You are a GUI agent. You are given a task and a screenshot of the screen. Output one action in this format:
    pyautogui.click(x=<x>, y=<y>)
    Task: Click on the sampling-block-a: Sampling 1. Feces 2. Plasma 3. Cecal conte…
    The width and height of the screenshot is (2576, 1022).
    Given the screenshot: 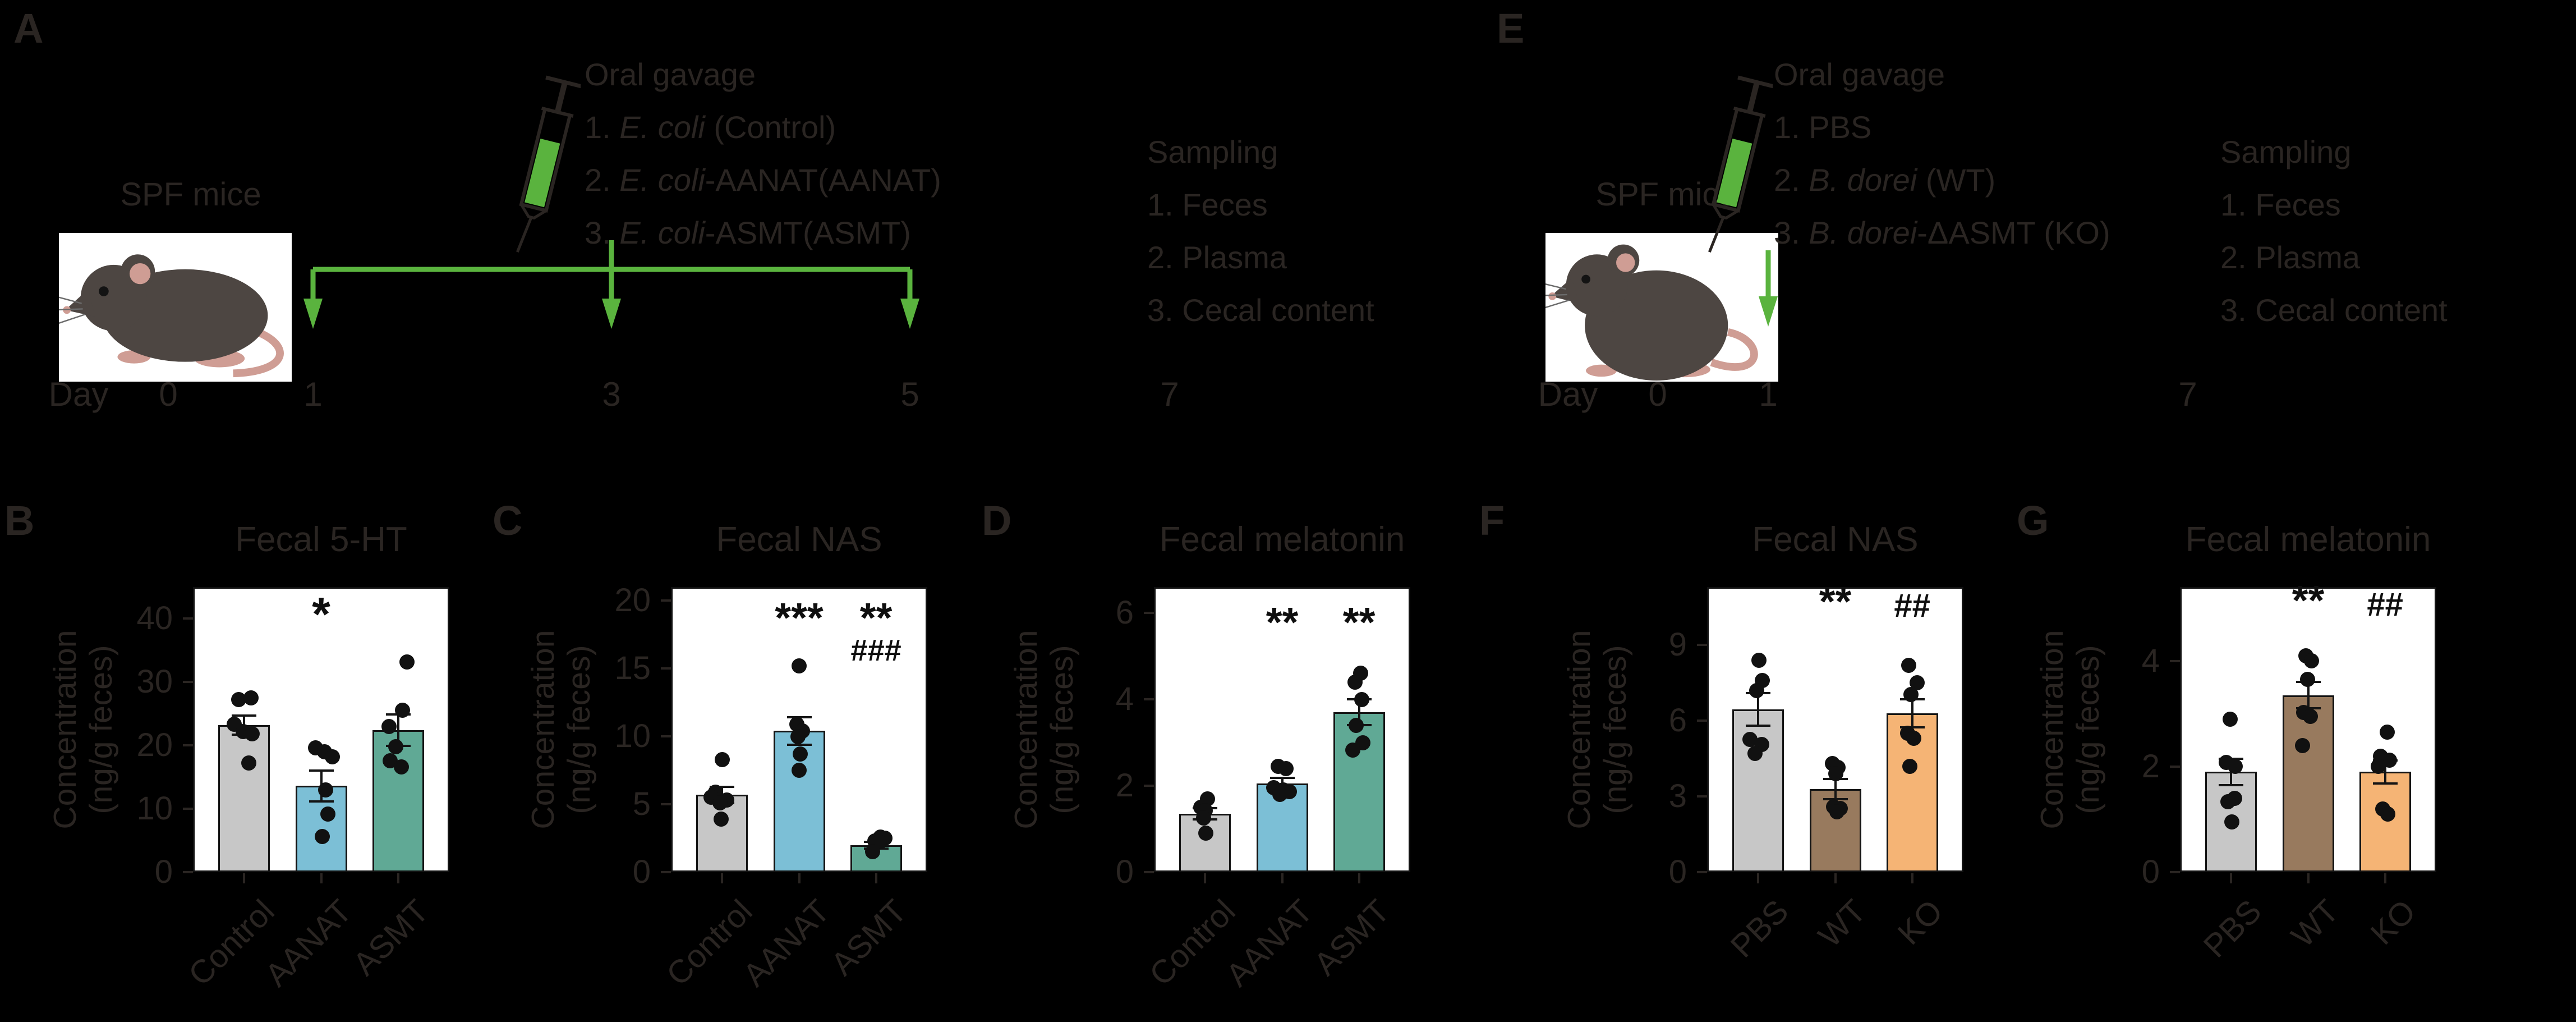 What is the action you would take?
    pyautogui.click(x=1260, y=231)
    